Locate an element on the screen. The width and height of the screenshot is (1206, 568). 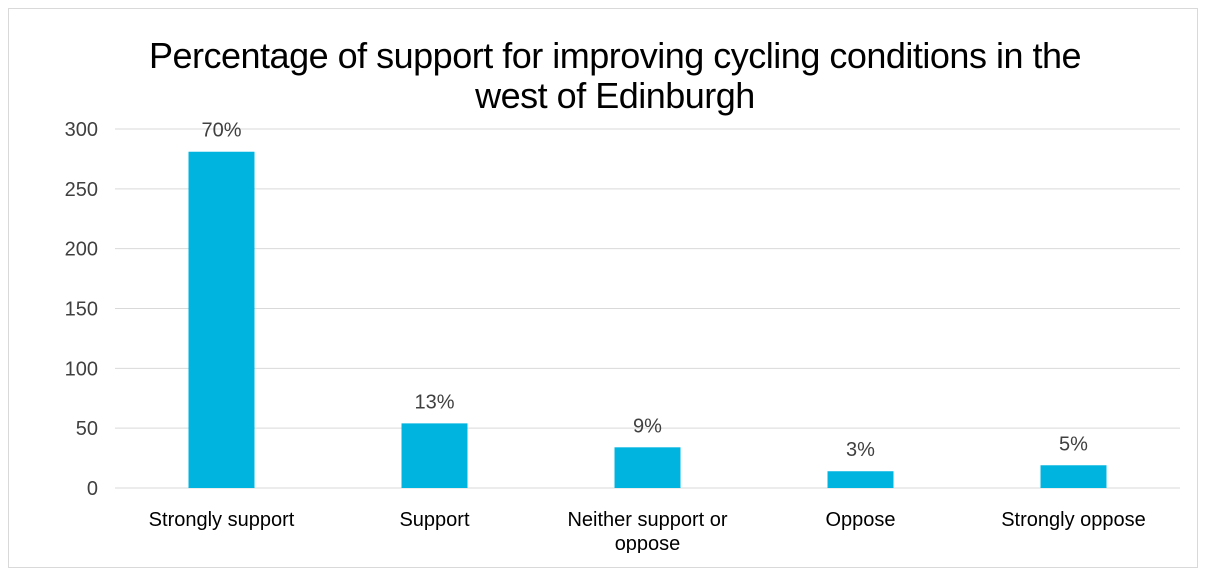
y-tick-label: 200 is located at coordinates (81, 250).